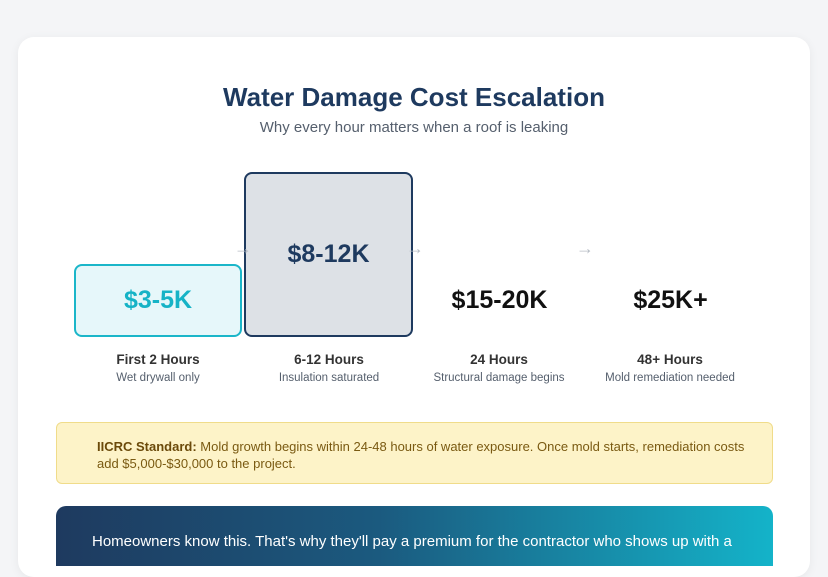 The width and height of the screenshot is (828, 577). I want to click on page-title: Water Damage Cost Escalation, so click(414, 97).